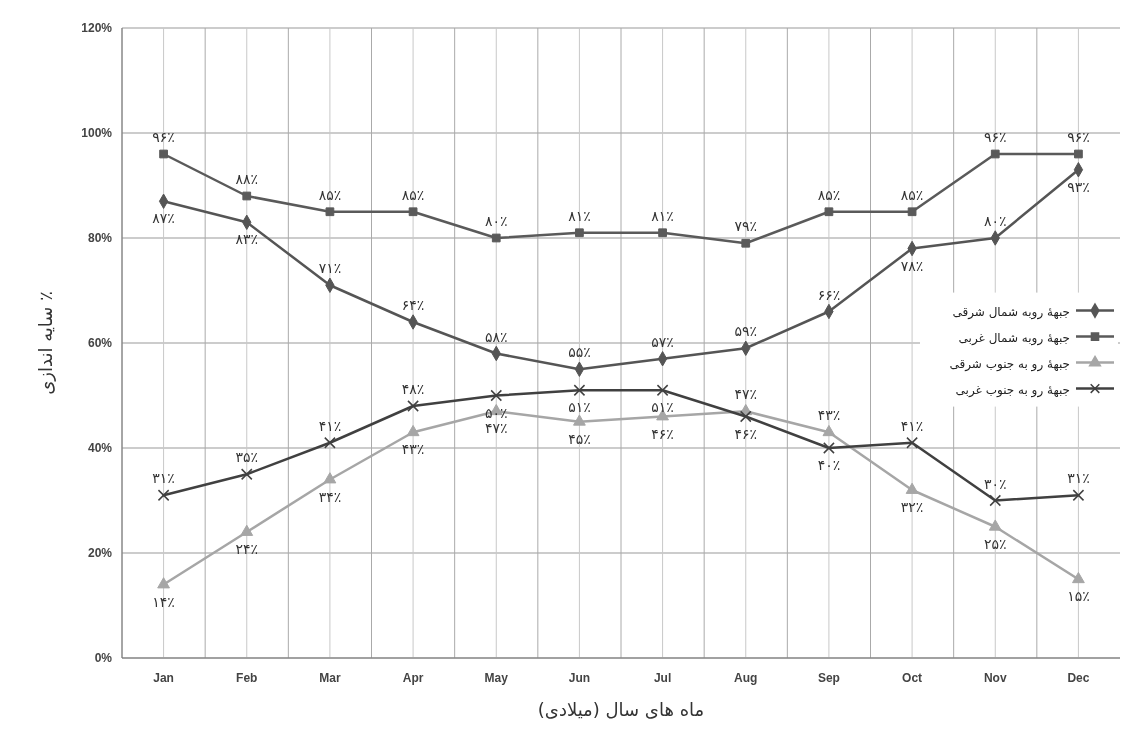  What do you see at coordinates (746, 678) in the screenshot?
I see `x-tick-label: Aug` at bounding box center [746, 678].